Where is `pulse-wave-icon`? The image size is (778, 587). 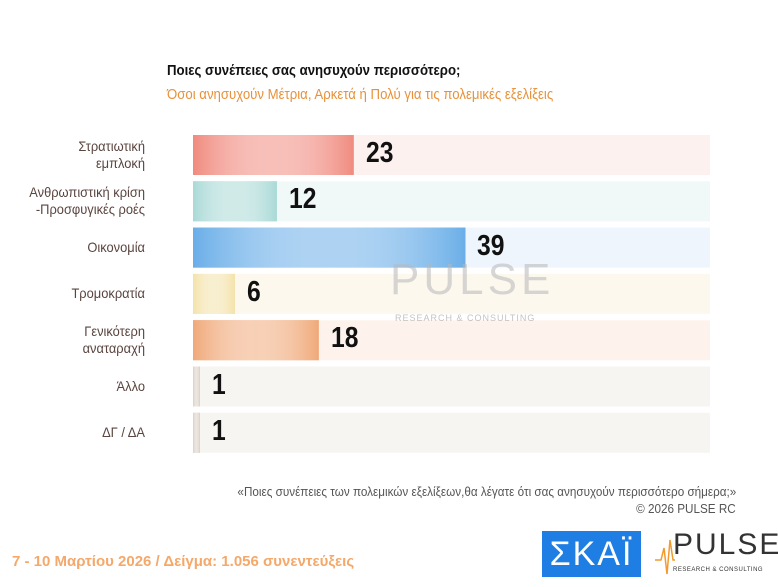
pulse-wave-icon is located at coordinates (665, 557).